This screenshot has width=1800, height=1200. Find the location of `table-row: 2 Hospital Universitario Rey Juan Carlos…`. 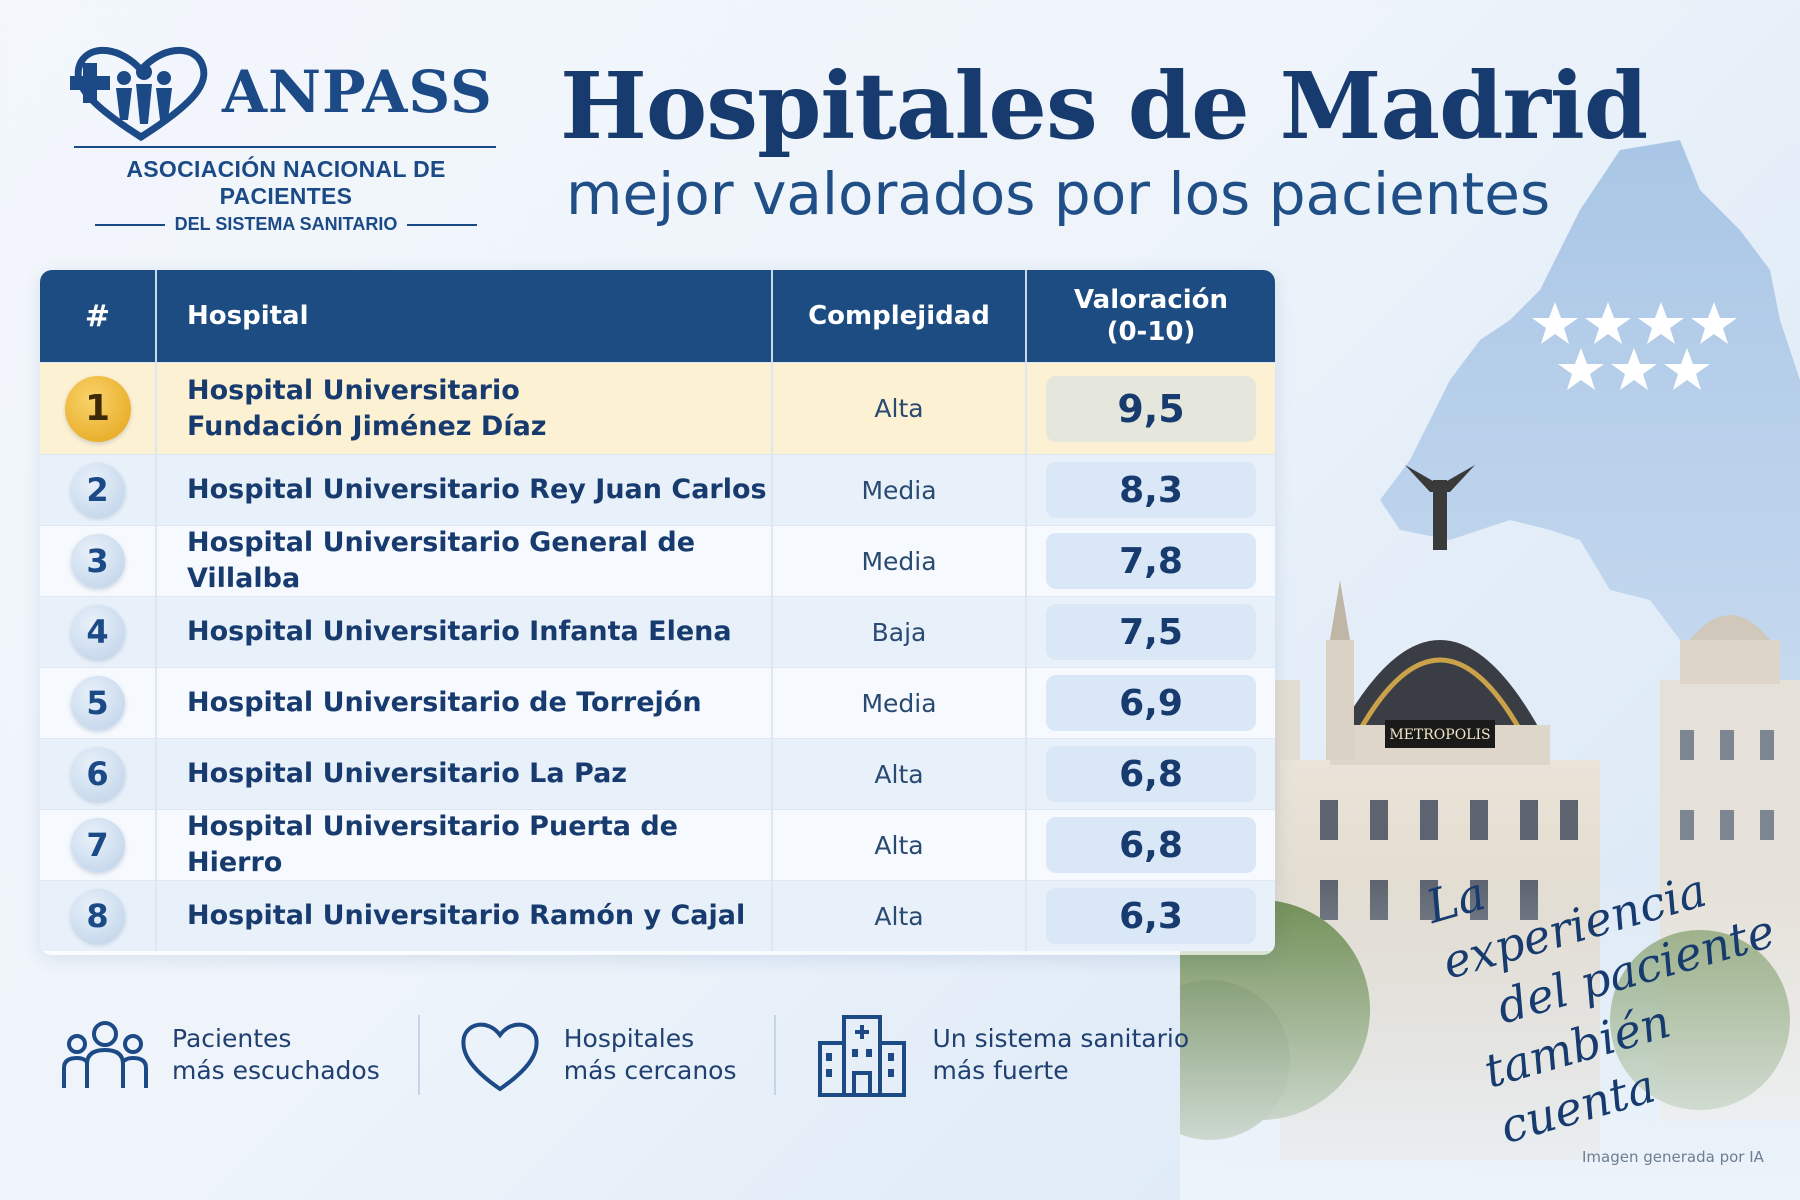

table-row: 2 Hospital Universitario Rey Juan Carlos… is located at coordinates (657, 489).